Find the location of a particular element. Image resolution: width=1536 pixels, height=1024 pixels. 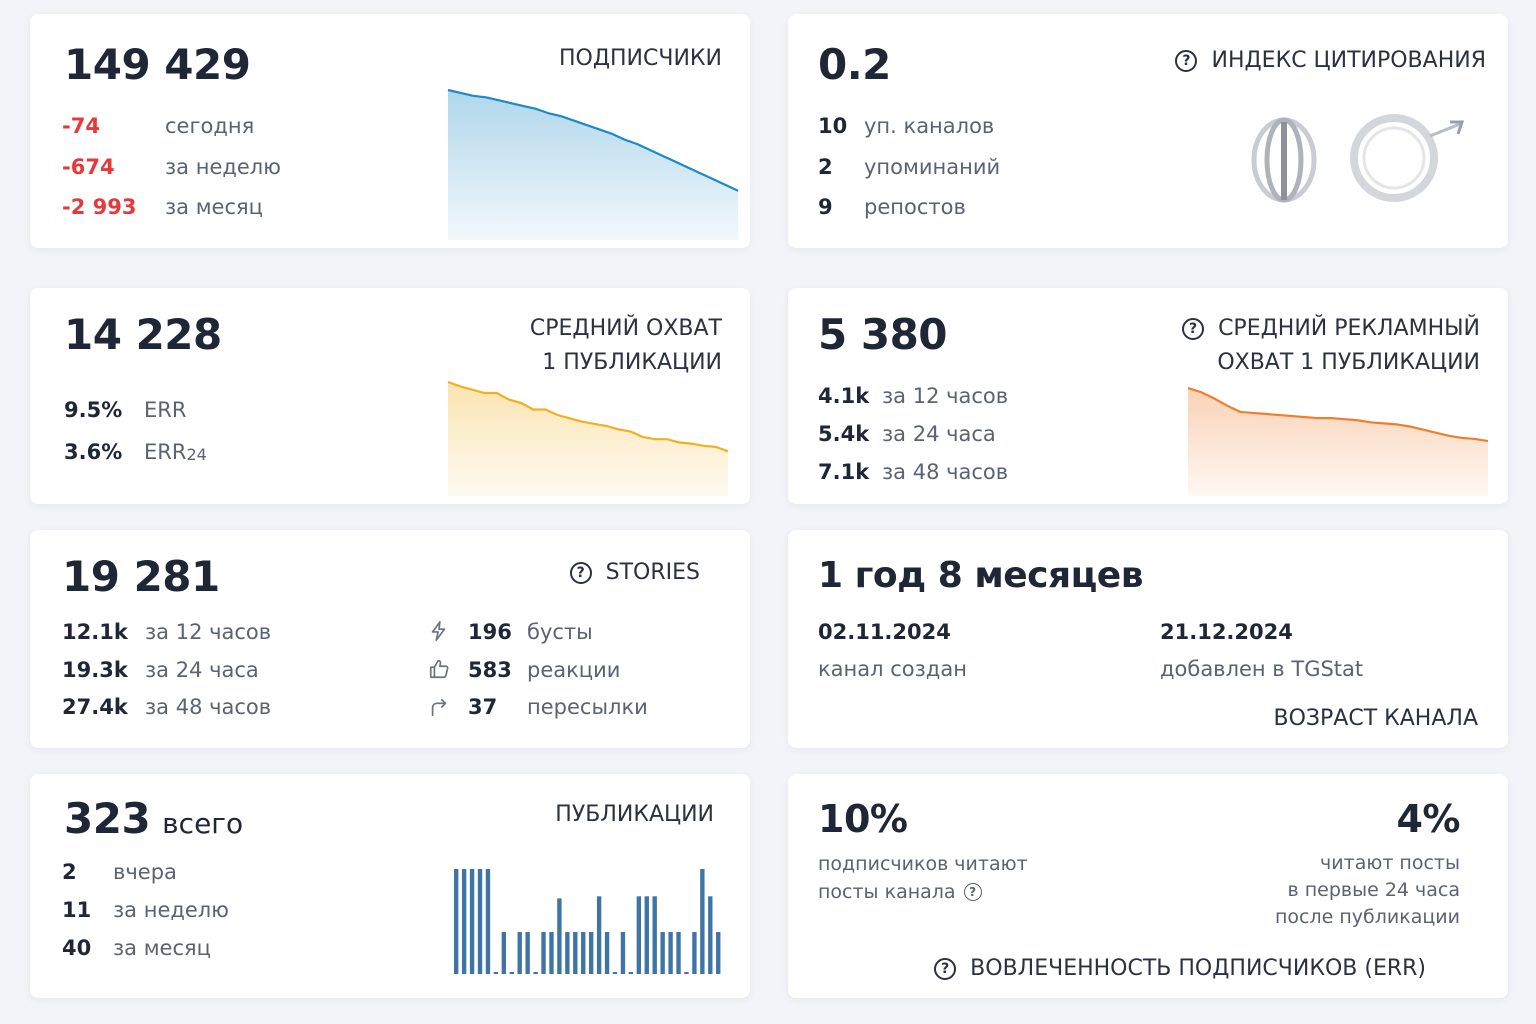

avg-reach-value: 14 228 is located at coordinates (143, 334).